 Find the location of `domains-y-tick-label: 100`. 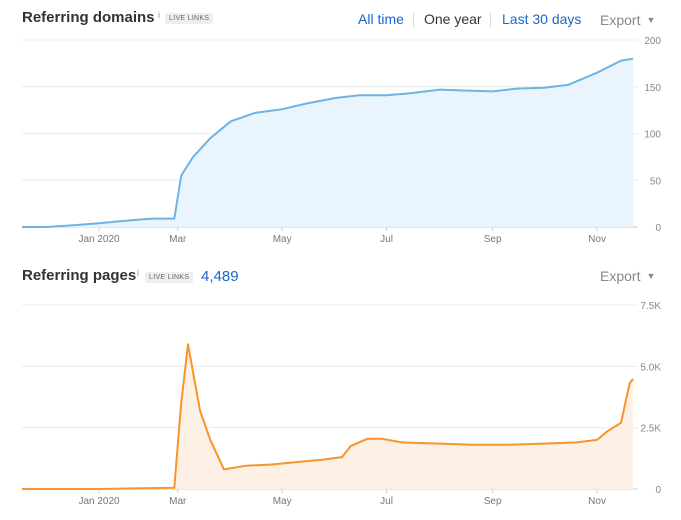

domains-y-tick-label: 100 is located at coordinates (652, 135).